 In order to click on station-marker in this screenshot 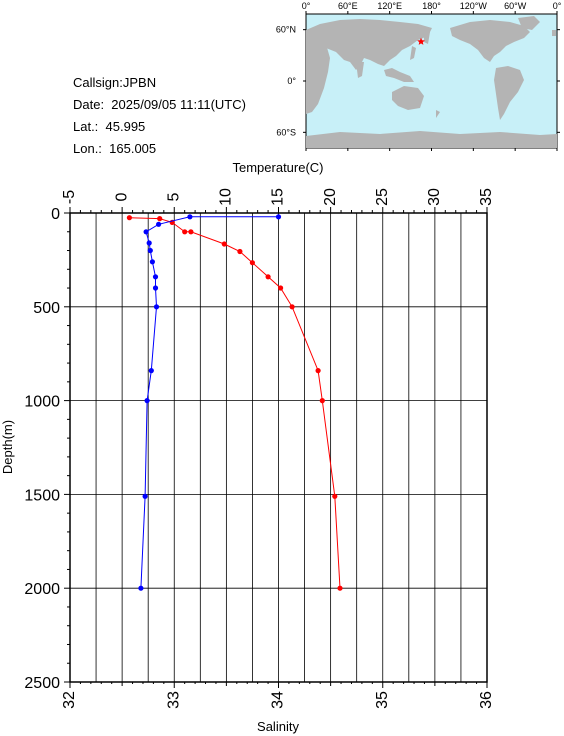, I will do `click(421, 41)`.